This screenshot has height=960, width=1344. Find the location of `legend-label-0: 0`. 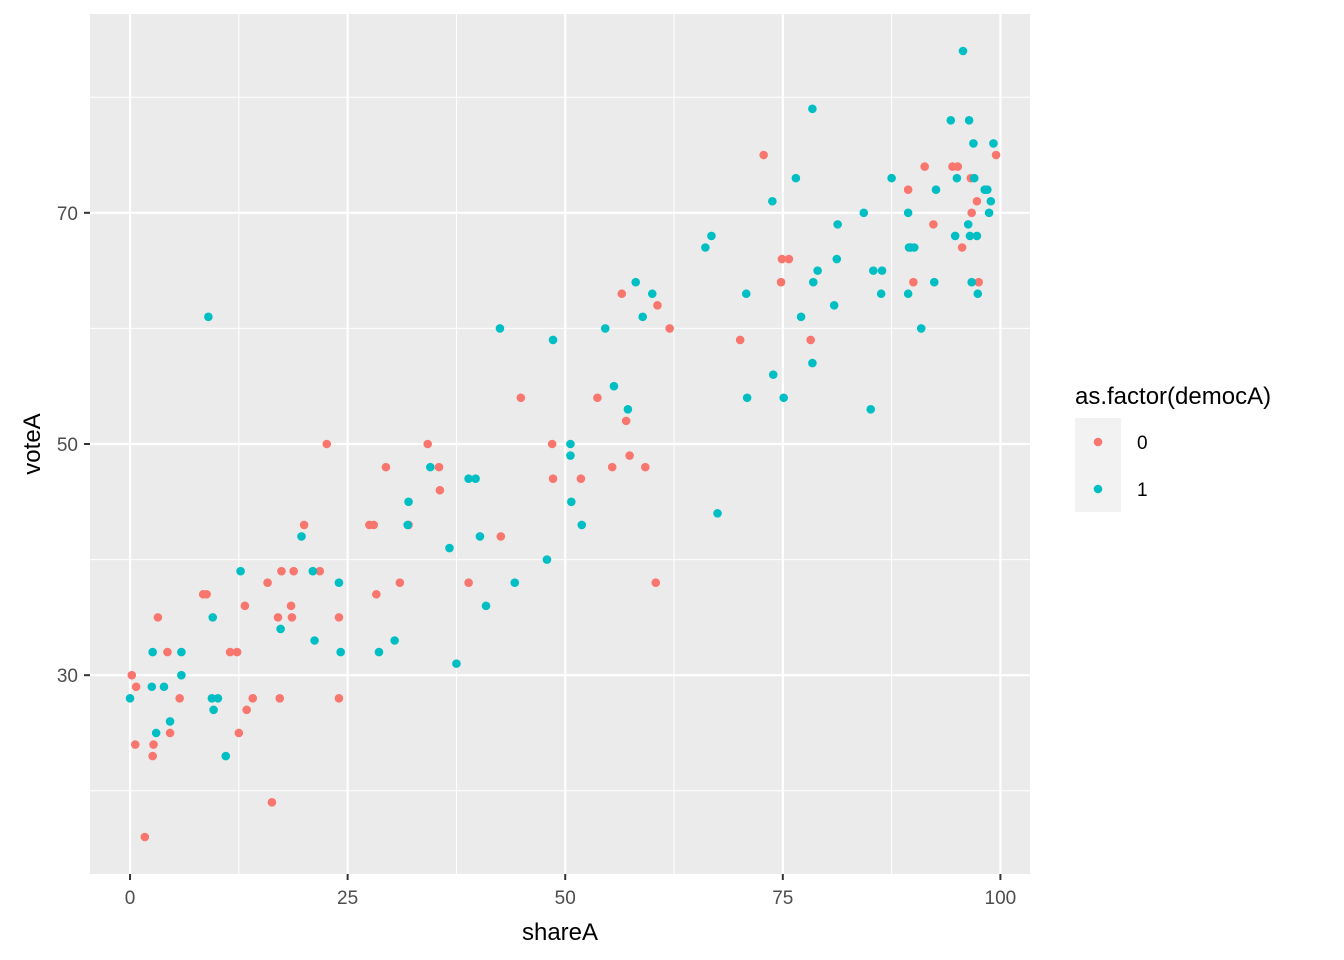

legend-label-0: 0 is located at coordinates (1142, 443).